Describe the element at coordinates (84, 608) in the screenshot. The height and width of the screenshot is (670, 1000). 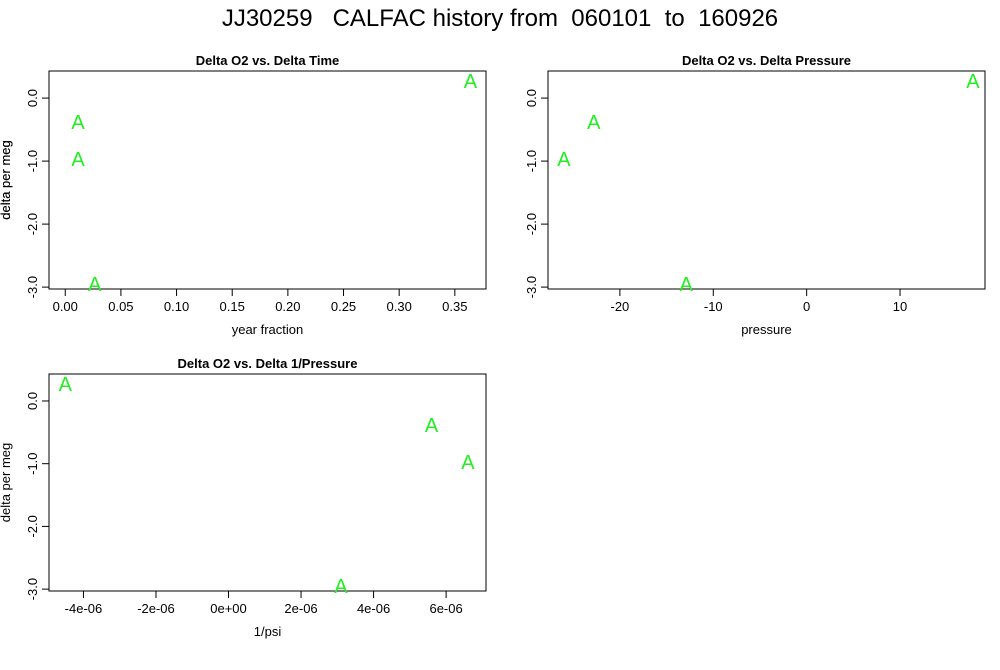
I see `x-tick-label: -4e-06` at that location.